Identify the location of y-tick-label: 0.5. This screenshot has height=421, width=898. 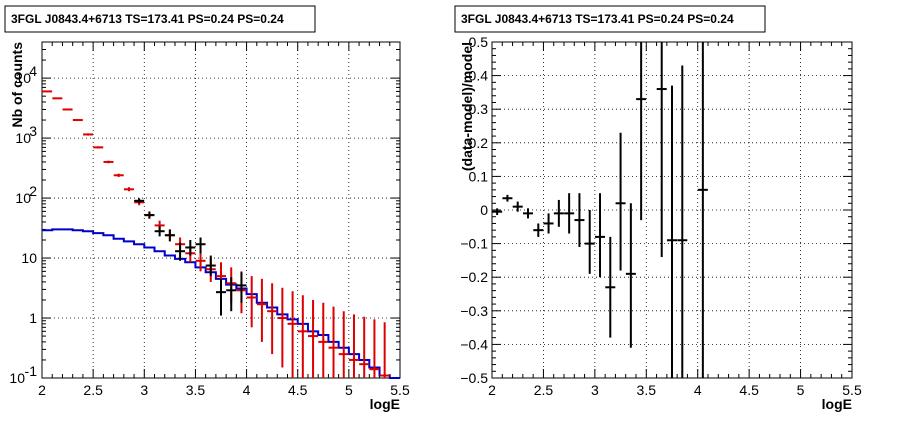
(479, 42).